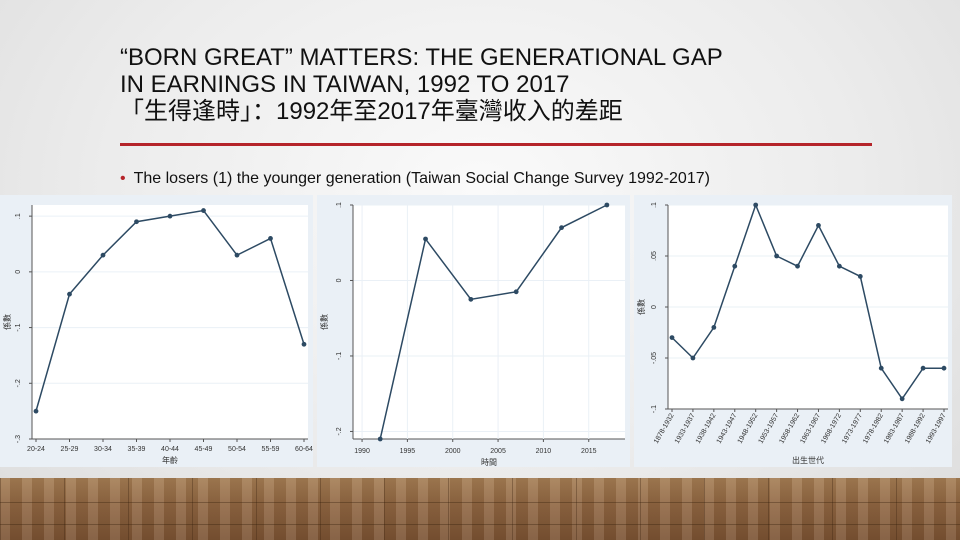  Describe the element at coordinates (727, 428) in the screenshot. I see `x-tick-label: 1943-1947` at that location.